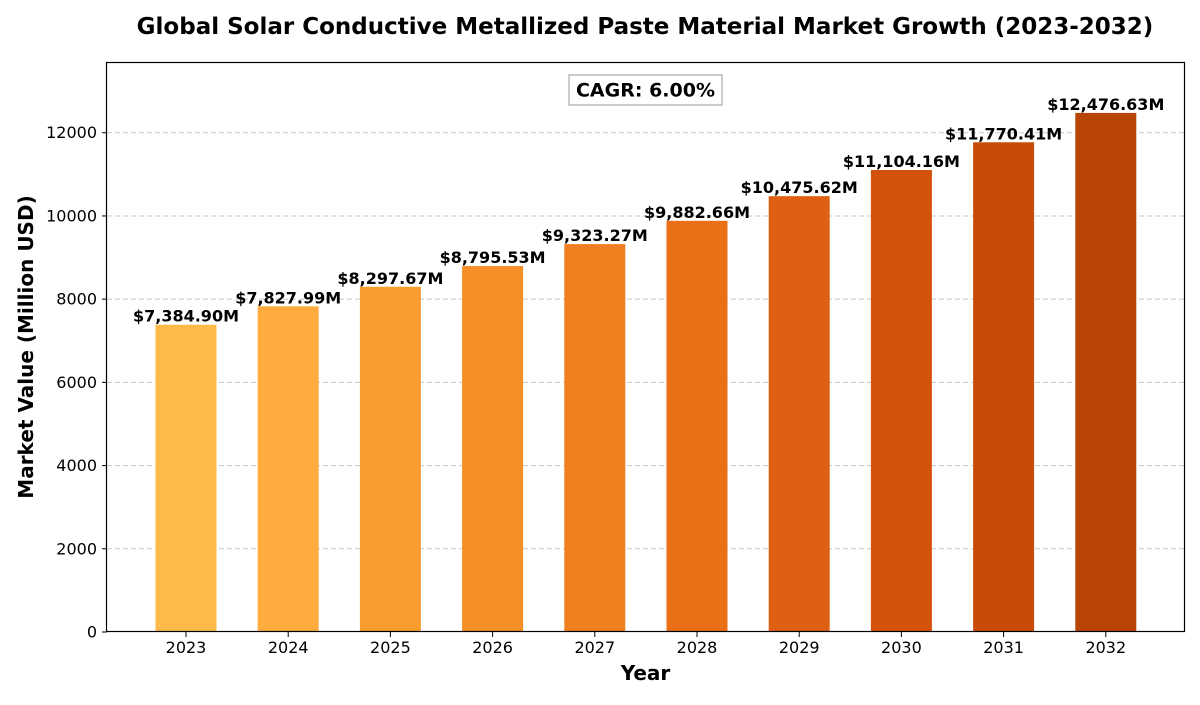  What do you see at coordinates (390, 278) in the screenshot?
I see `data-label-2025: $8,297.67M` at bounding box center [390, 278].